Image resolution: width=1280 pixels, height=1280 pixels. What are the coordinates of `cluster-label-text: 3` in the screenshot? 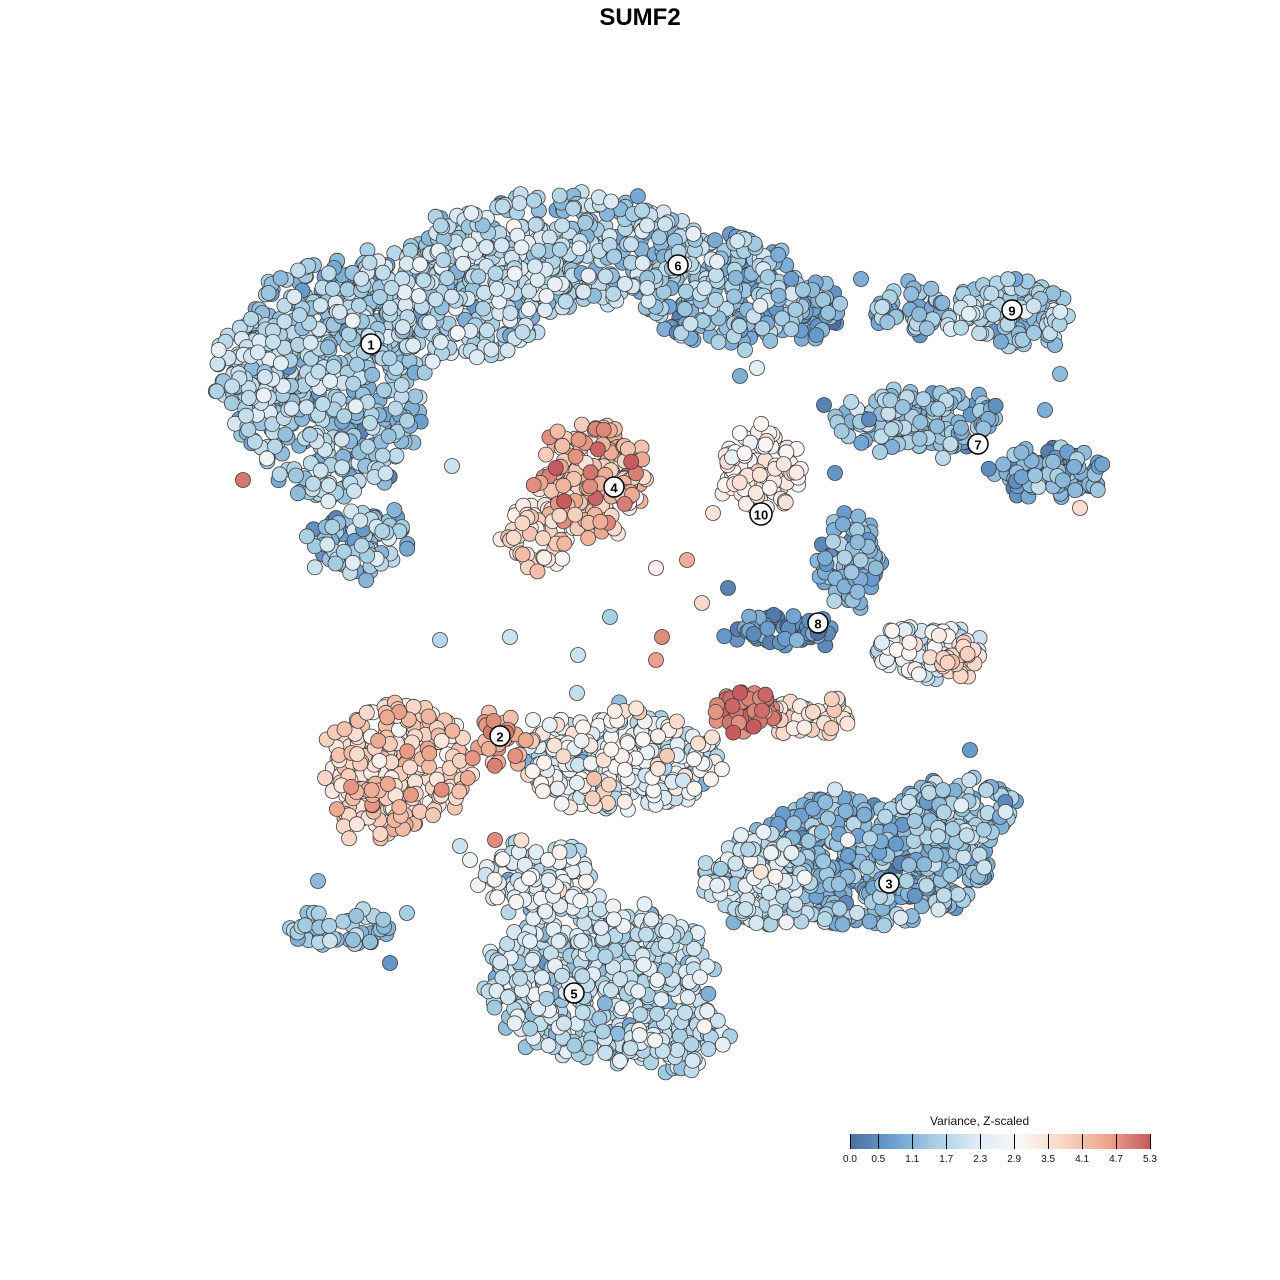 It's located at (888, 884).